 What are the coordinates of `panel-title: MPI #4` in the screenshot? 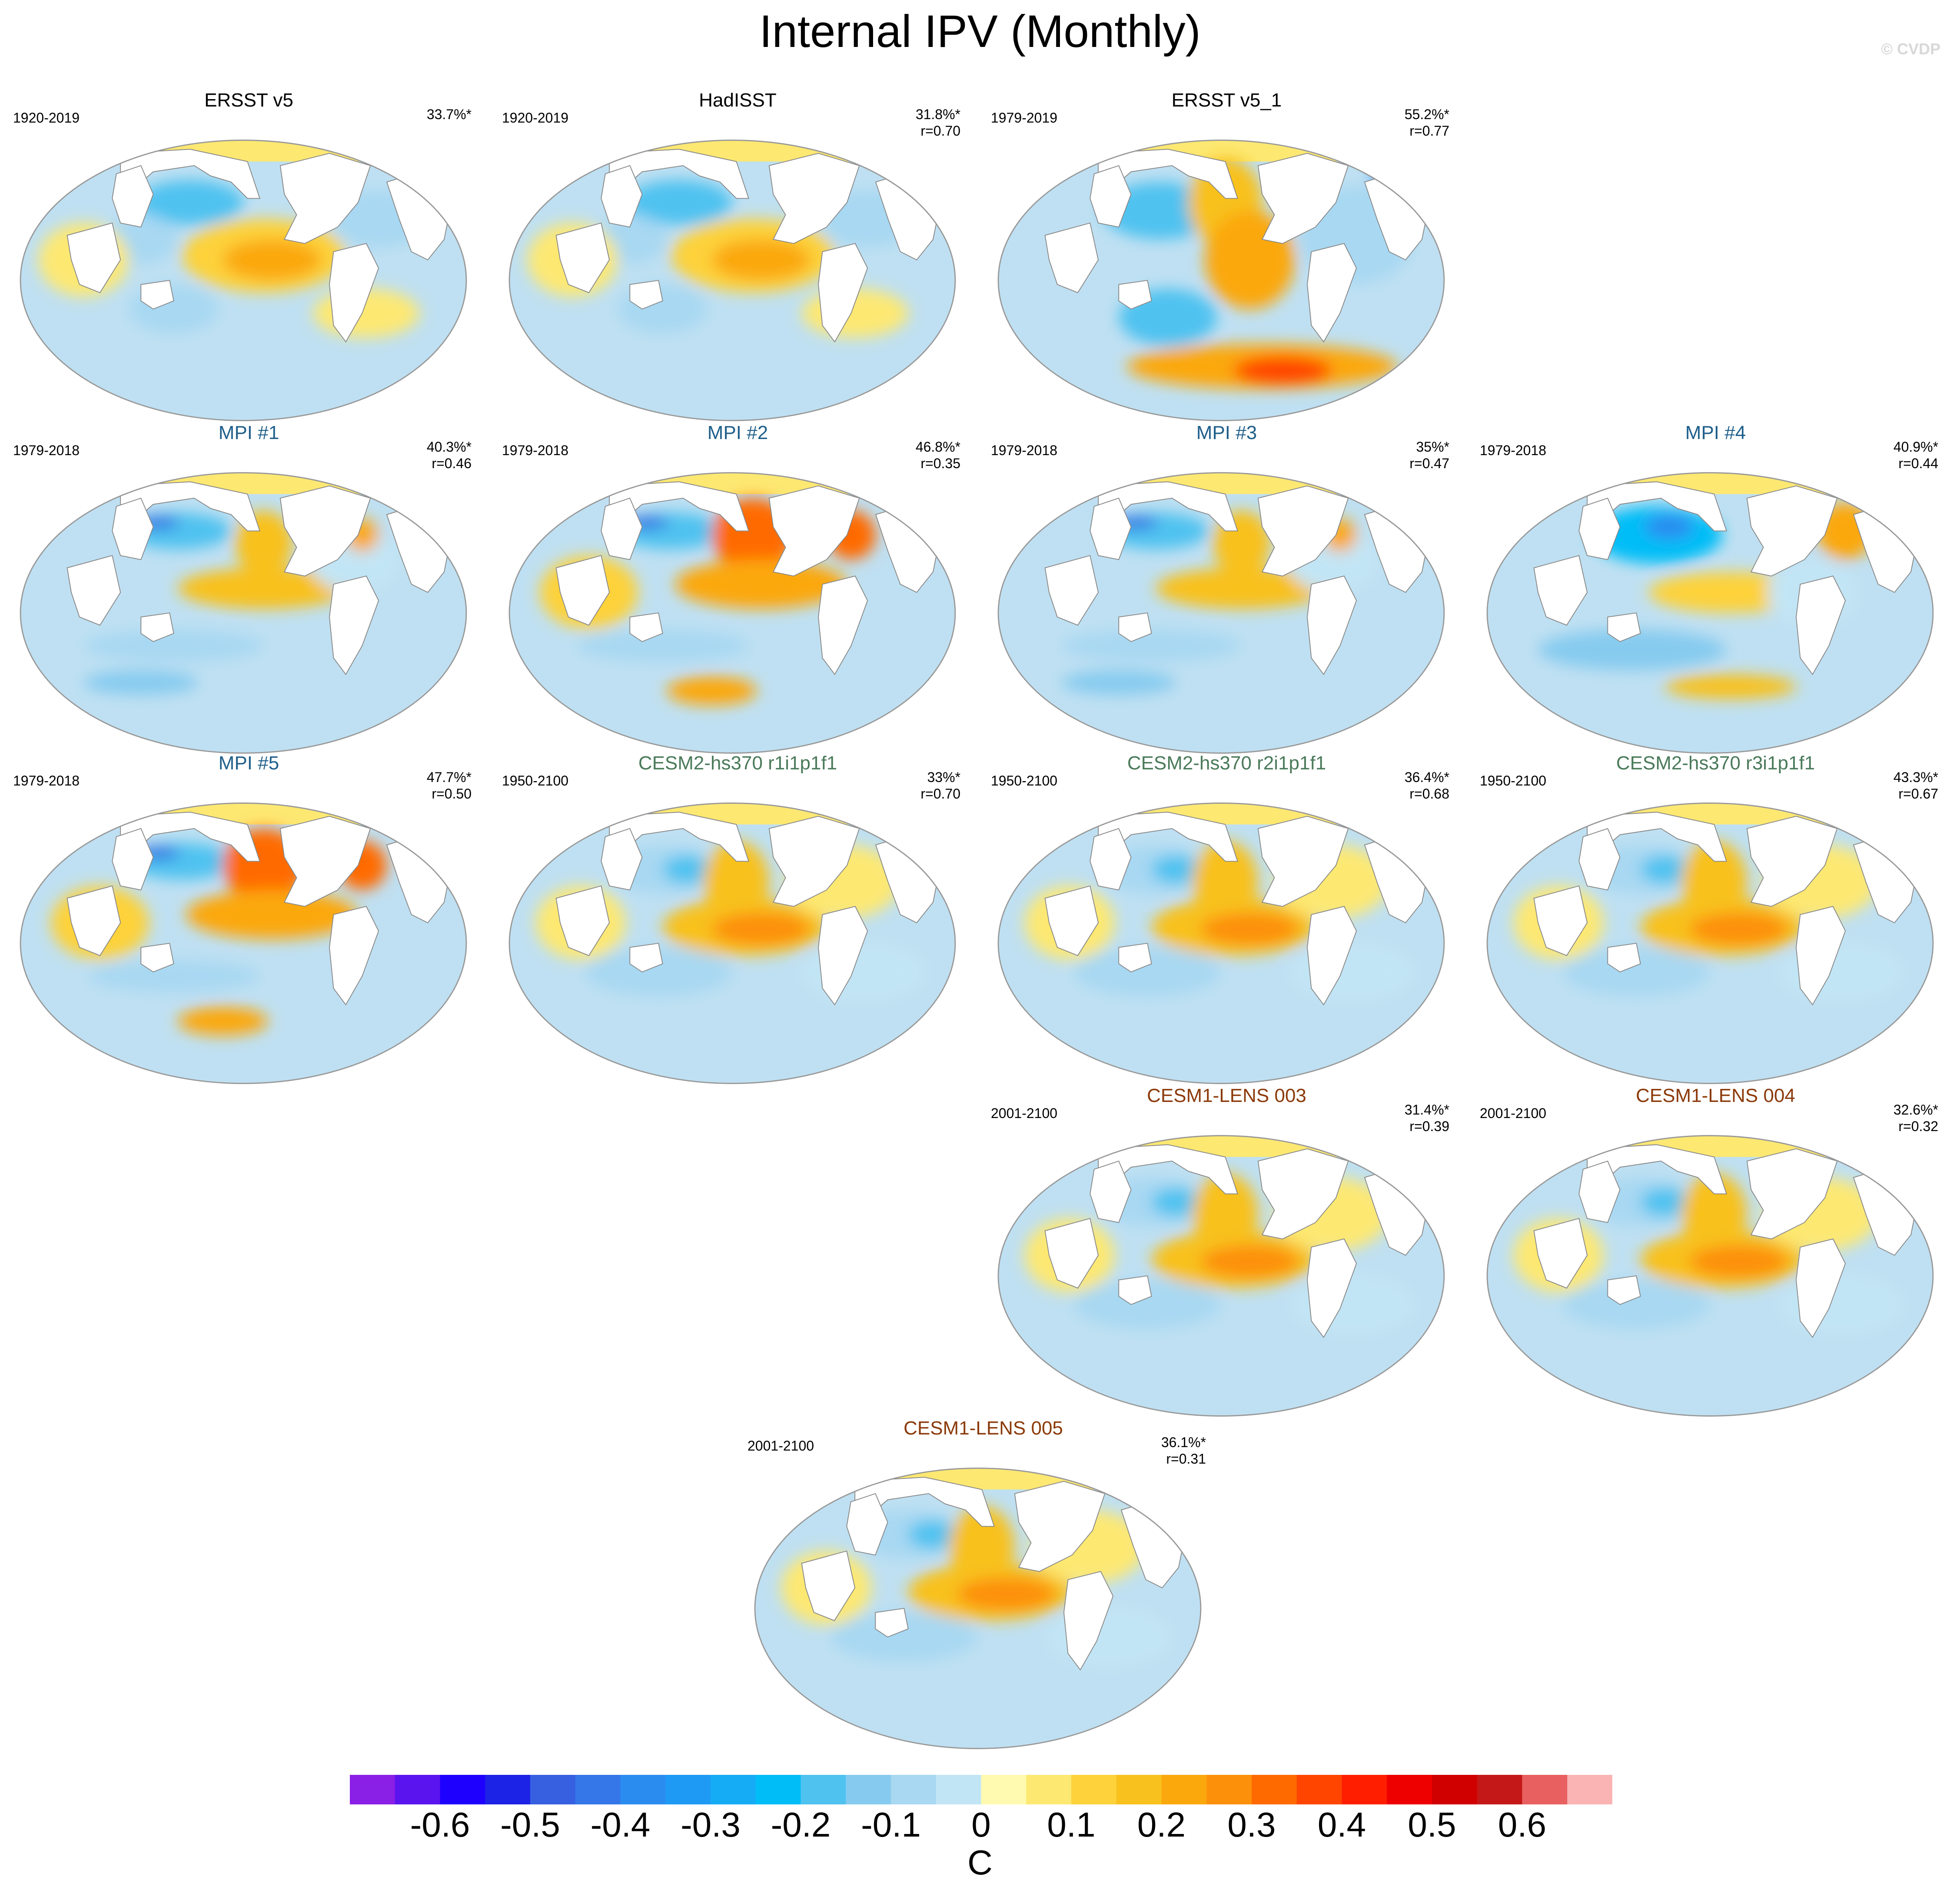 It's located at (1715, 432).